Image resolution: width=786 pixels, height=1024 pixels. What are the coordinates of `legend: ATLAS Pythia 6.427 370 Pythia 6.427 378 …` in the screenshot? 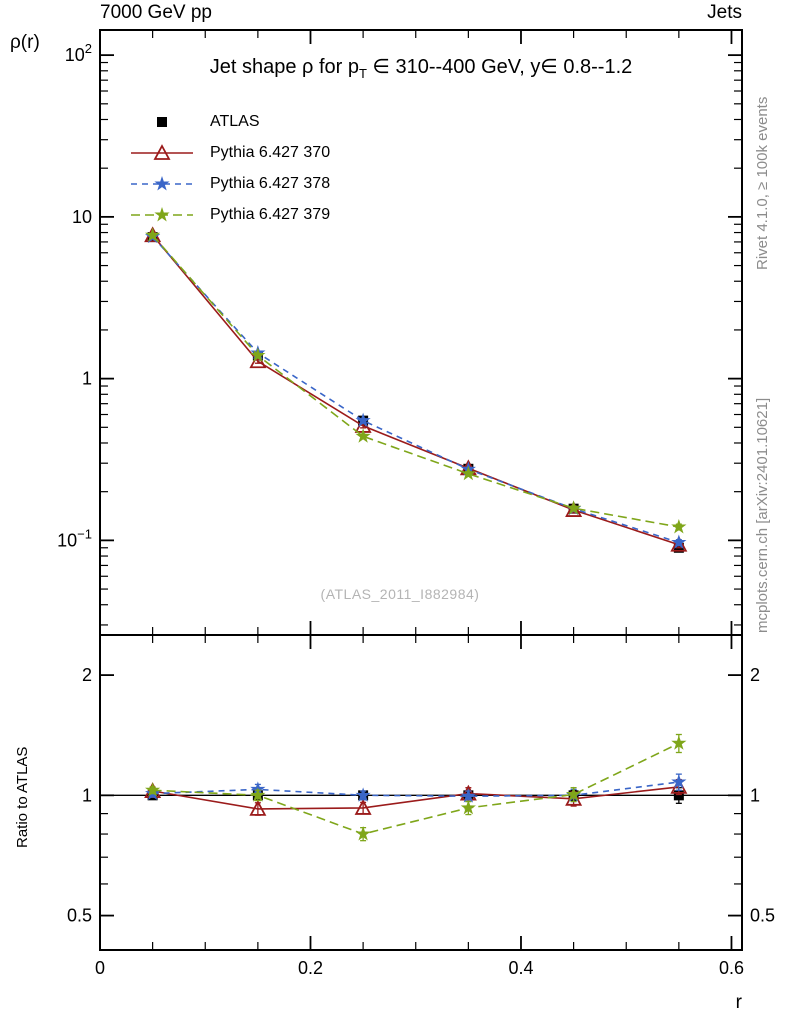 It's located at (229, 168).